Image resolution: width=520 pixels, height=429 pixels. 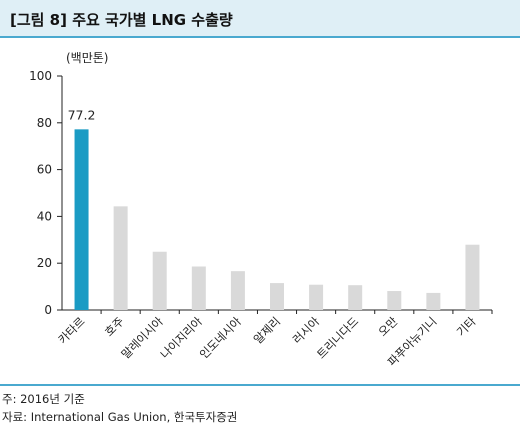 I want to click on y-tick-label: 20, so click(x=44, y=263).